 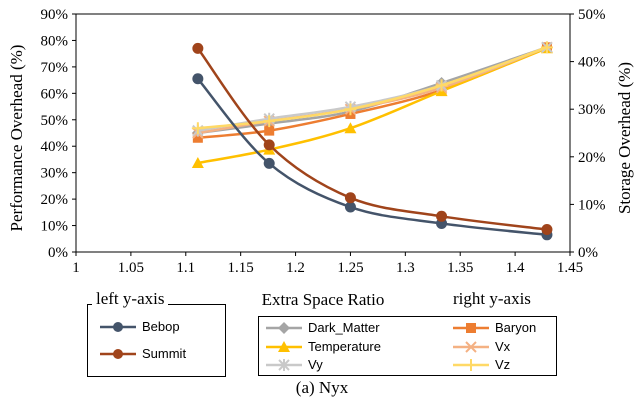 What do you see at coordinates (185, 268) in the screenshot?
I see `x-tick-label: 1.1` at bounding box center [185, 268].